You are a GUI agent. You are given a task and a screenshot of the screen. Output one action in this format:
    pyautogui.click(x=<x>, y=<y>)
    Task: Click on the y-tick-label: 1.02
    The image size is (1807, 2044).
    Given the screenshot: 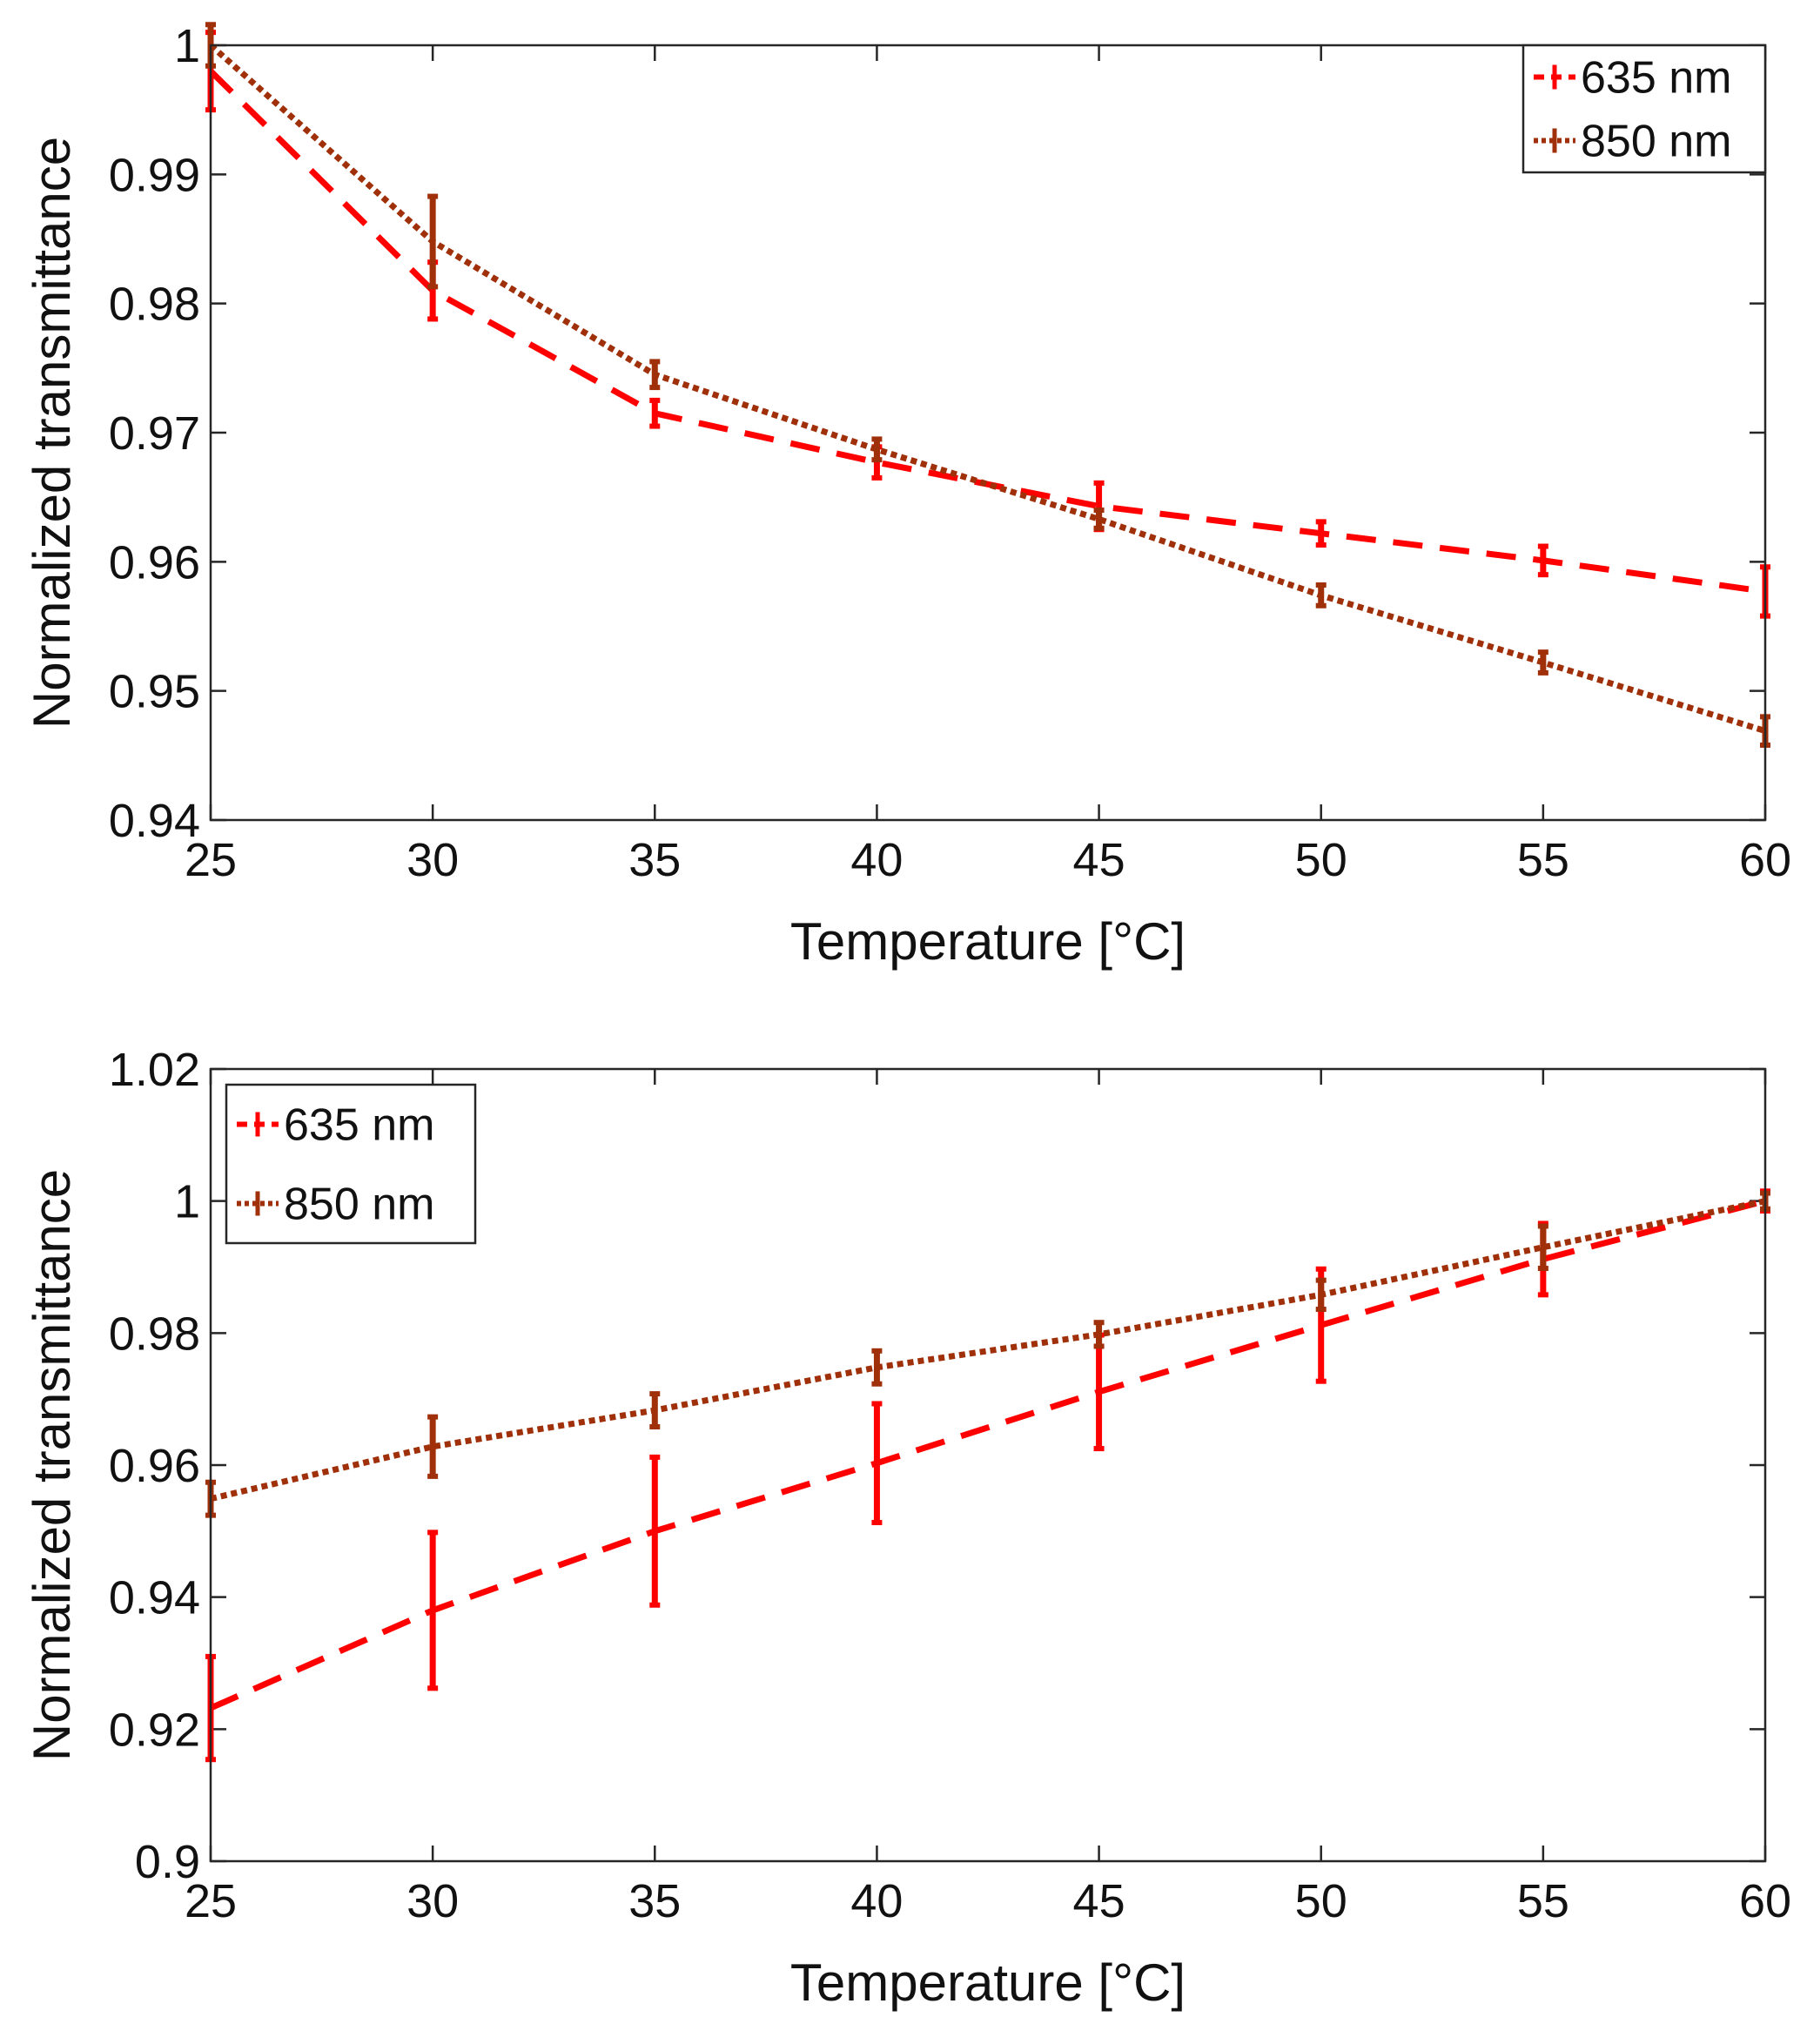 What is the action you would take?
    pyautogui.click(x=154, y=1070)
    